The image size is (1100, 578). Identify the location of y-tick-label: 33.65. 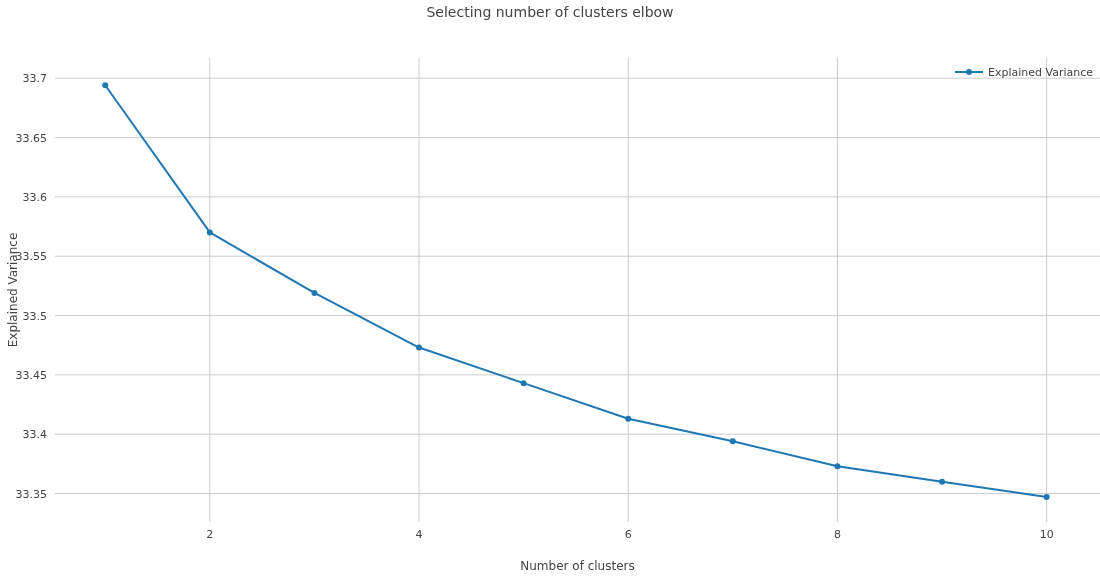
(31, 138).